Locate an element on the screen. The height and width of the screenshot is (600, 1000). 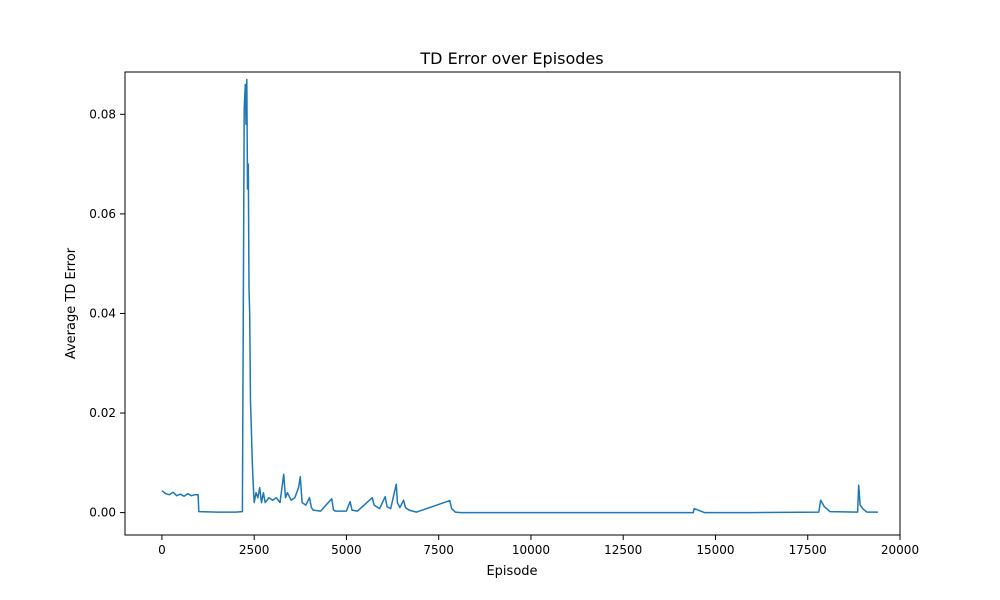
x-tick-label: 17500 is located at coordinates (808, 550).